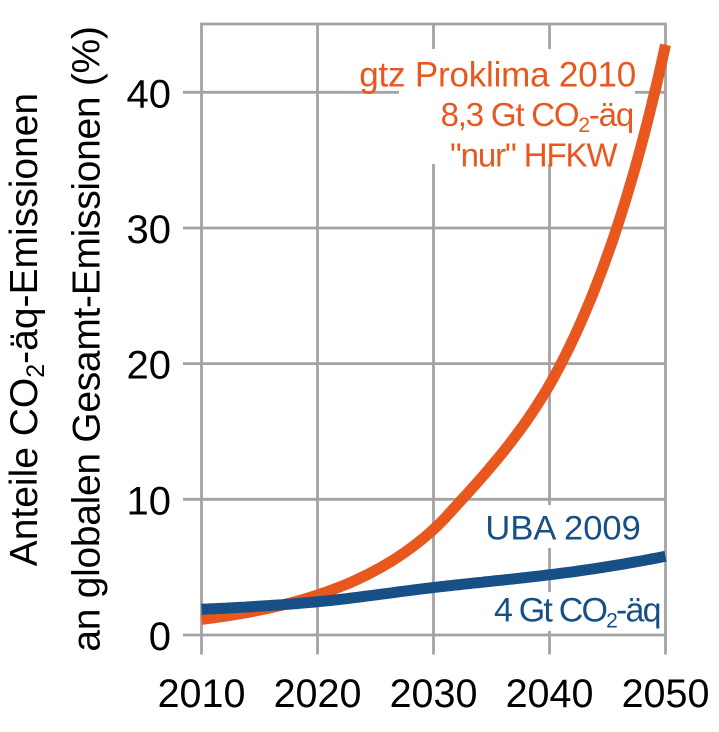 This screenshot has height=732, width=719. What do you see at coordinates (534, 155) in the screenshot?
I see `svg-text: "nur" HFKW` at bounding box center [534, 155].